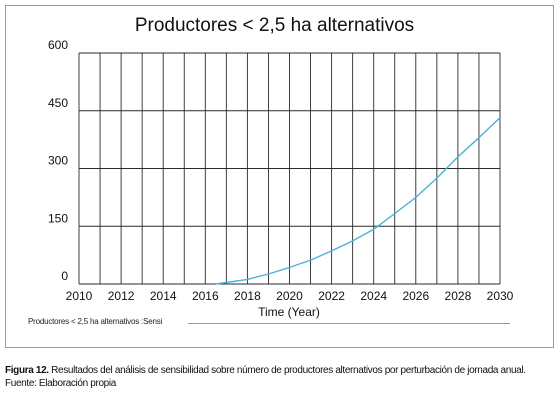 Image resolution: width=559 pixels, height=410 pixels. I want to click on x-tick-label: 2028, so click(458, 296).